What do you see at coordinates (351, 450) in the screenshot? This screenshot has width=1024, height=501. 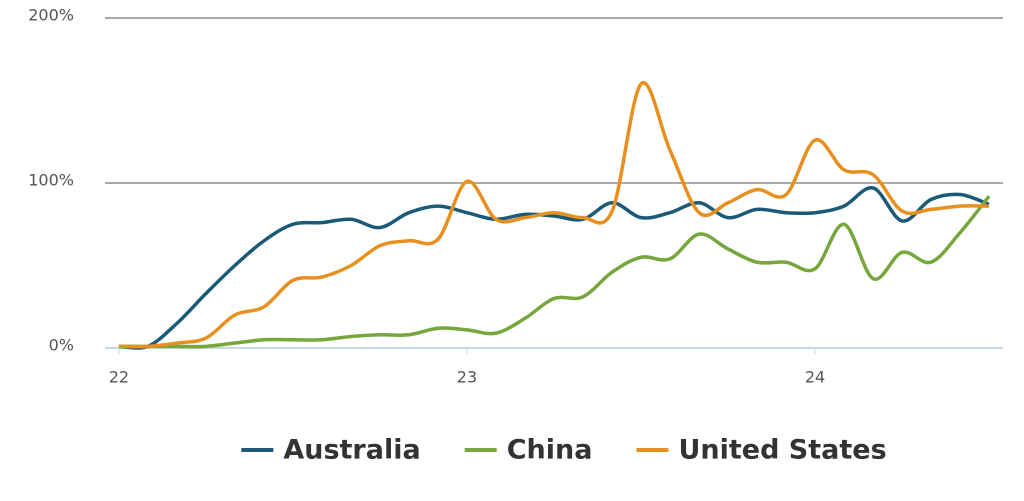 I see `legend-label: Australia` at bounding box center [351, 450].